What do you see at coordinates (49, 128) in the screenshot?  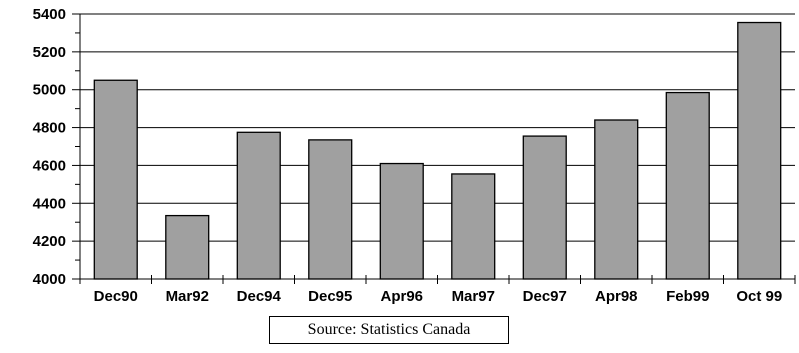 I see `y-tick-label: 4800` at bounding box center [49, 128].